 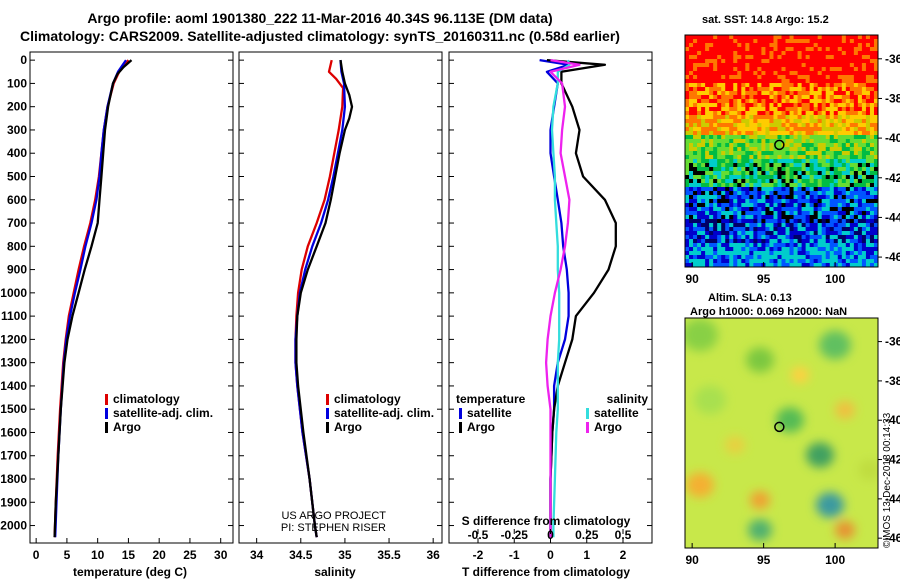 I want to click on depth-tick-label: 2000, so click(x=13, y=526).